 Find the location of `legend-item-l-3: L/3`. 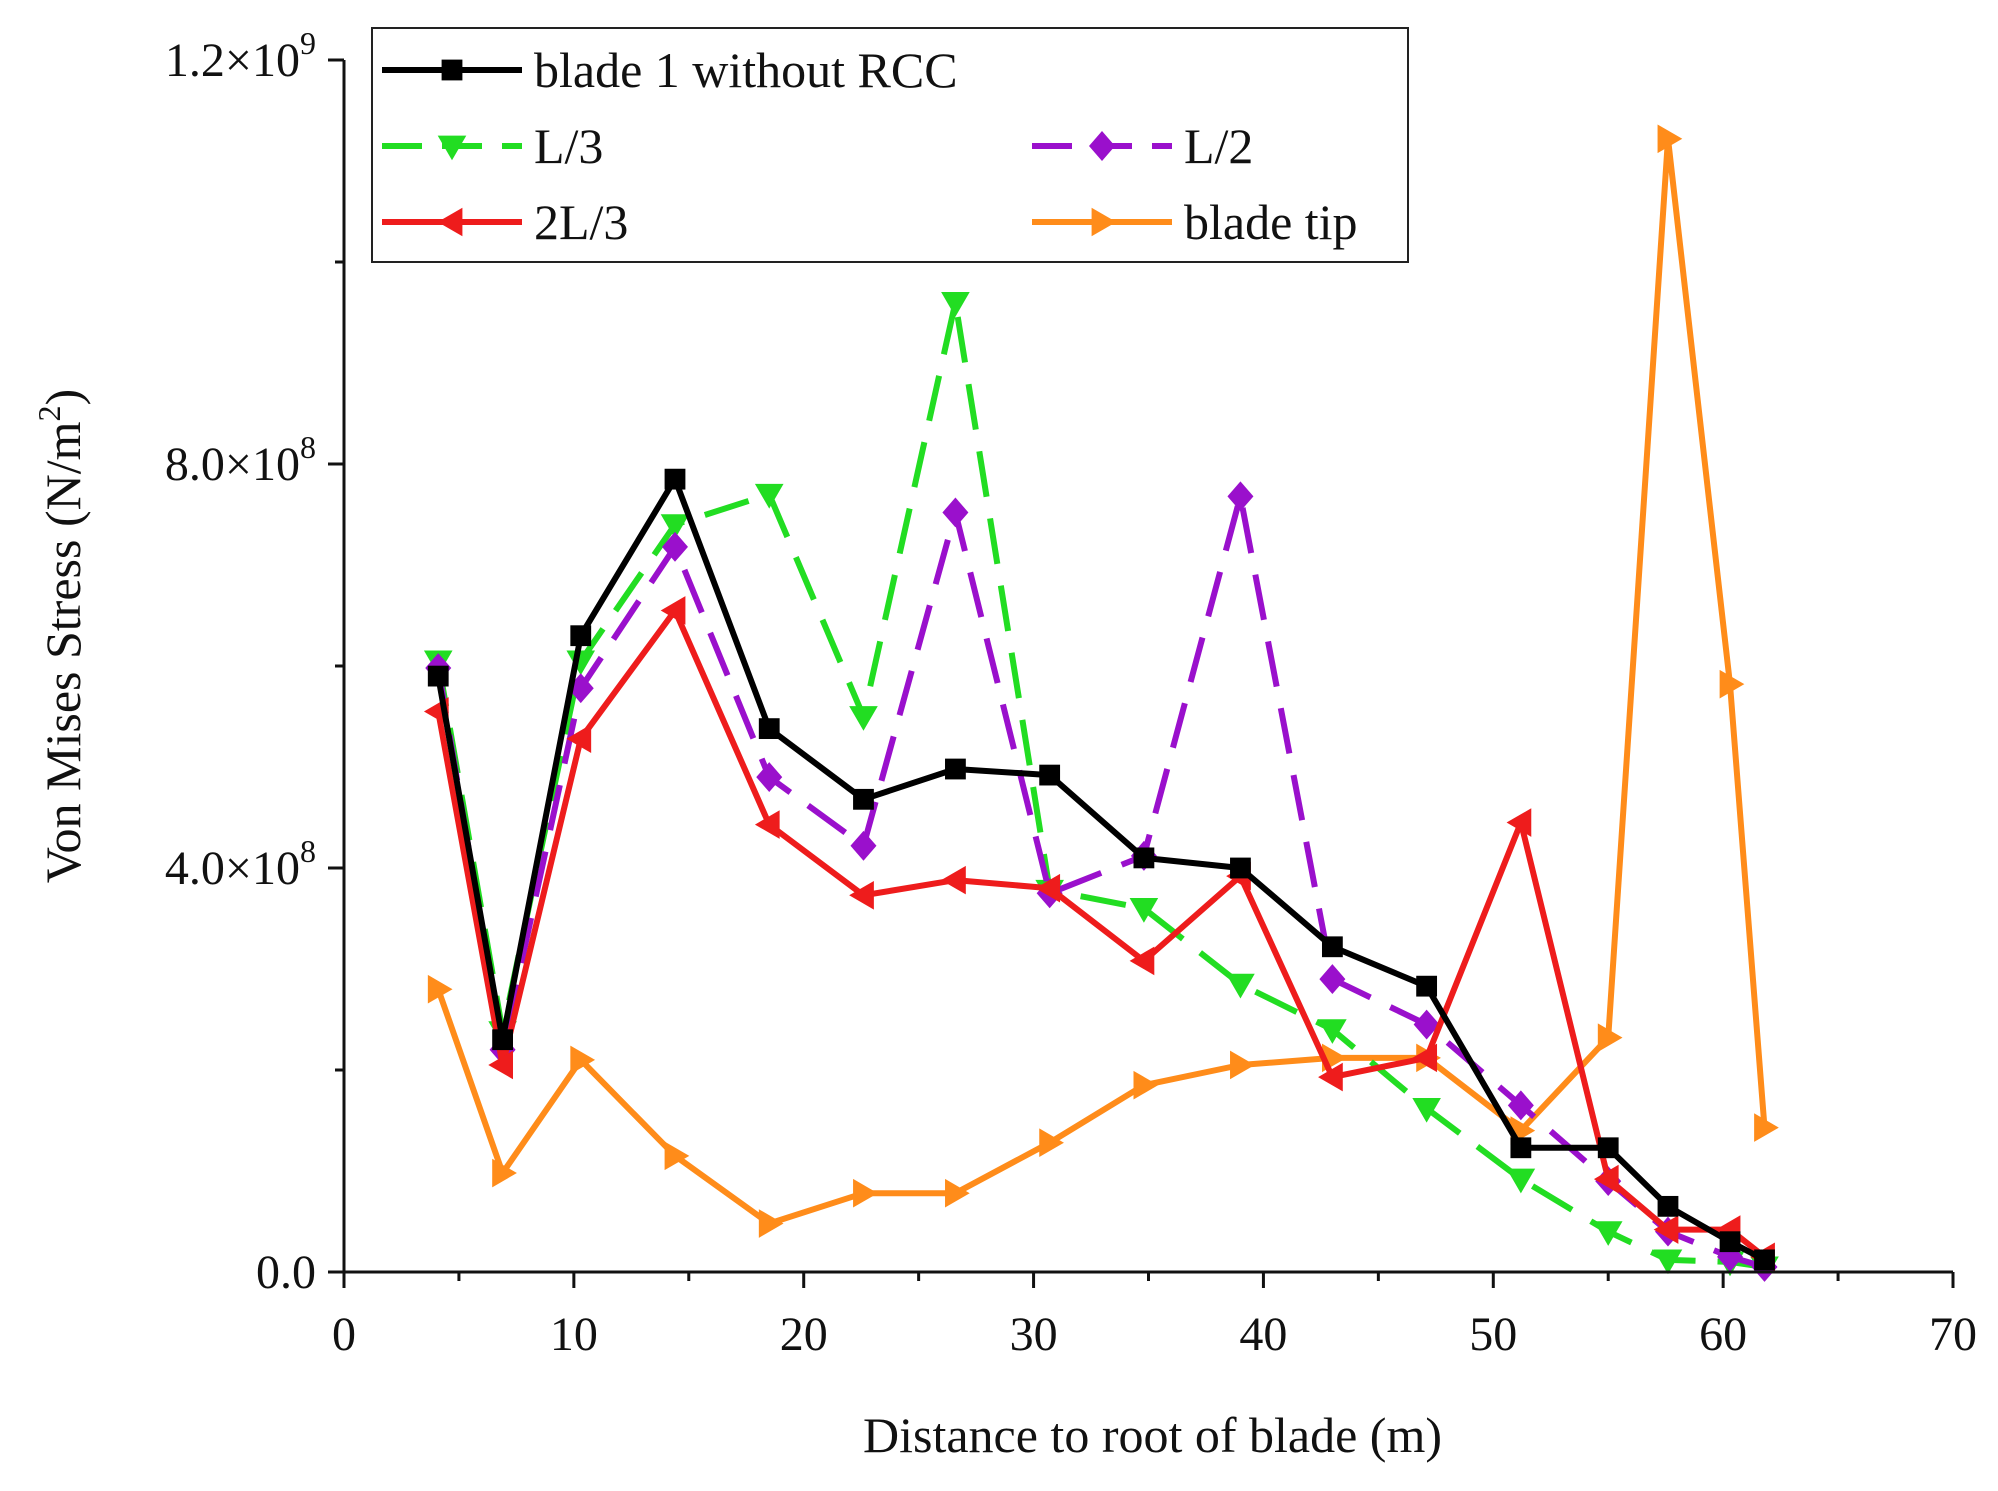

legend-item-l-3: L/3 is located at coordinates (492, 146).